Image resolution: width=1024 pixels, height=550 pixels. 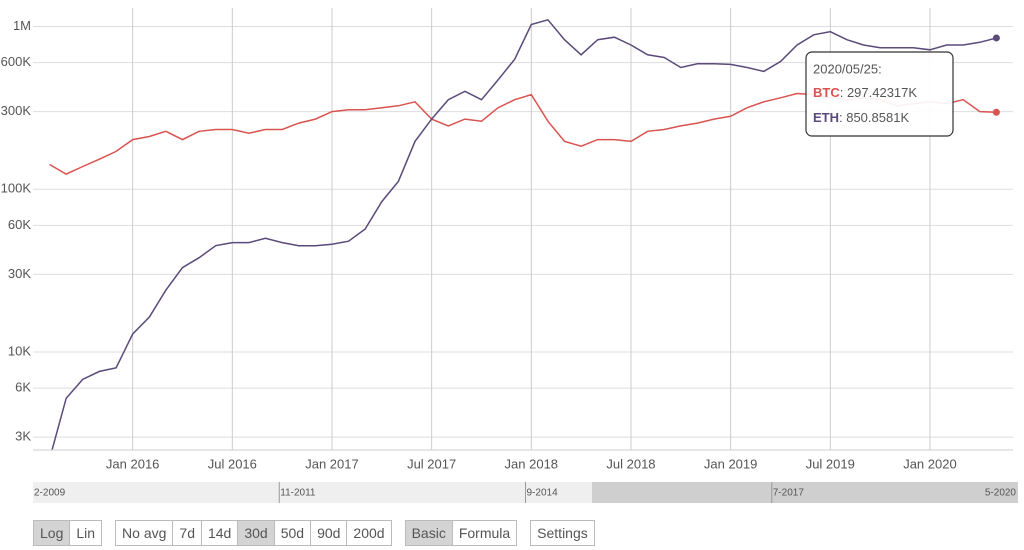 I want to click on button: Basic, so click(x=429, y=533).